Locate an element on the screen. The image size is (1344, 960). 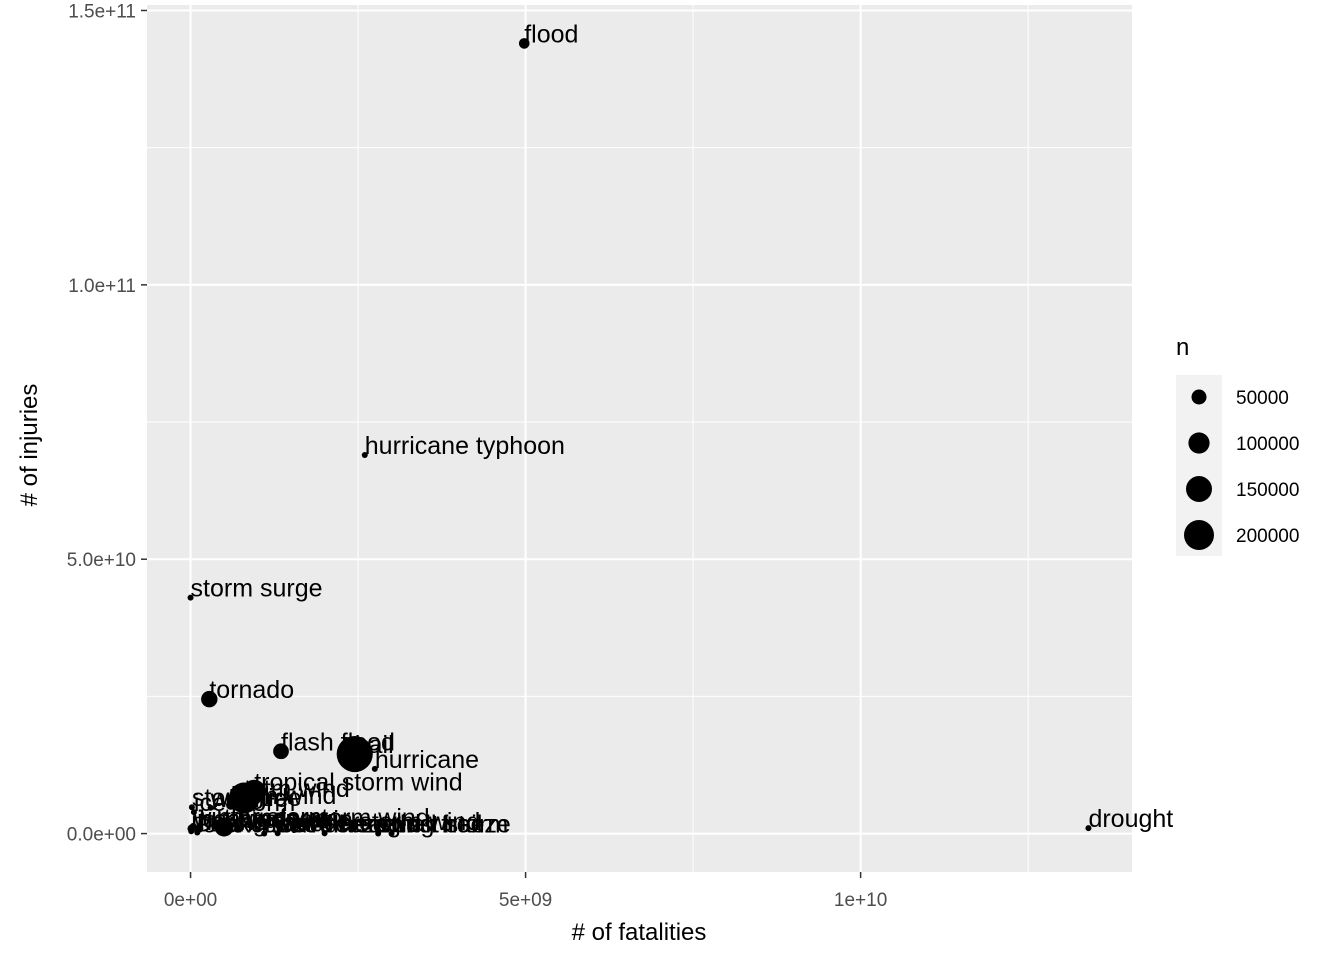
point-label: hurricane is located at coordinates (427, 760).